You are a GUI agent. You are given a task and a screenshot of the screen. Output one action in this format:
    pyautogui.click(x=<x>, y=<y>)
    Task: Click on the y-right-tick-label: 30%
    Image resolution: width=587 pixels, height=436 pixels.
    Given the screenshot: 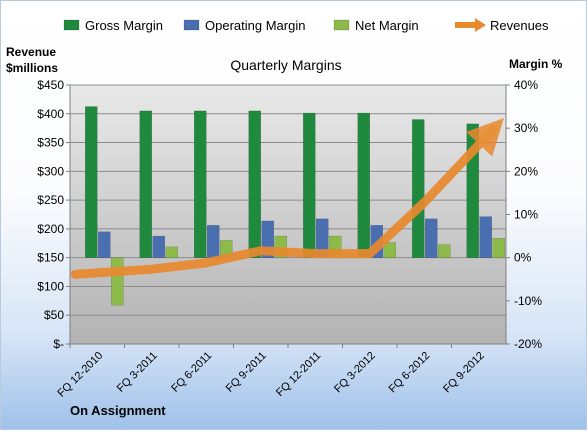 What is the action you would take?
    pyautogui.click(x=526, y=128)
    